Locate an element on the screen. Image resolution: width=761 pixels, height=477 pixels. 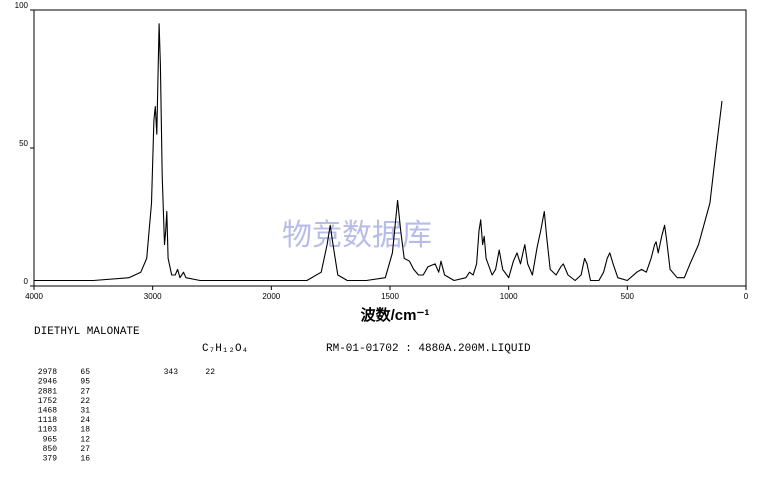
x-tick-label: 500 is located at coordinates (628, 296).